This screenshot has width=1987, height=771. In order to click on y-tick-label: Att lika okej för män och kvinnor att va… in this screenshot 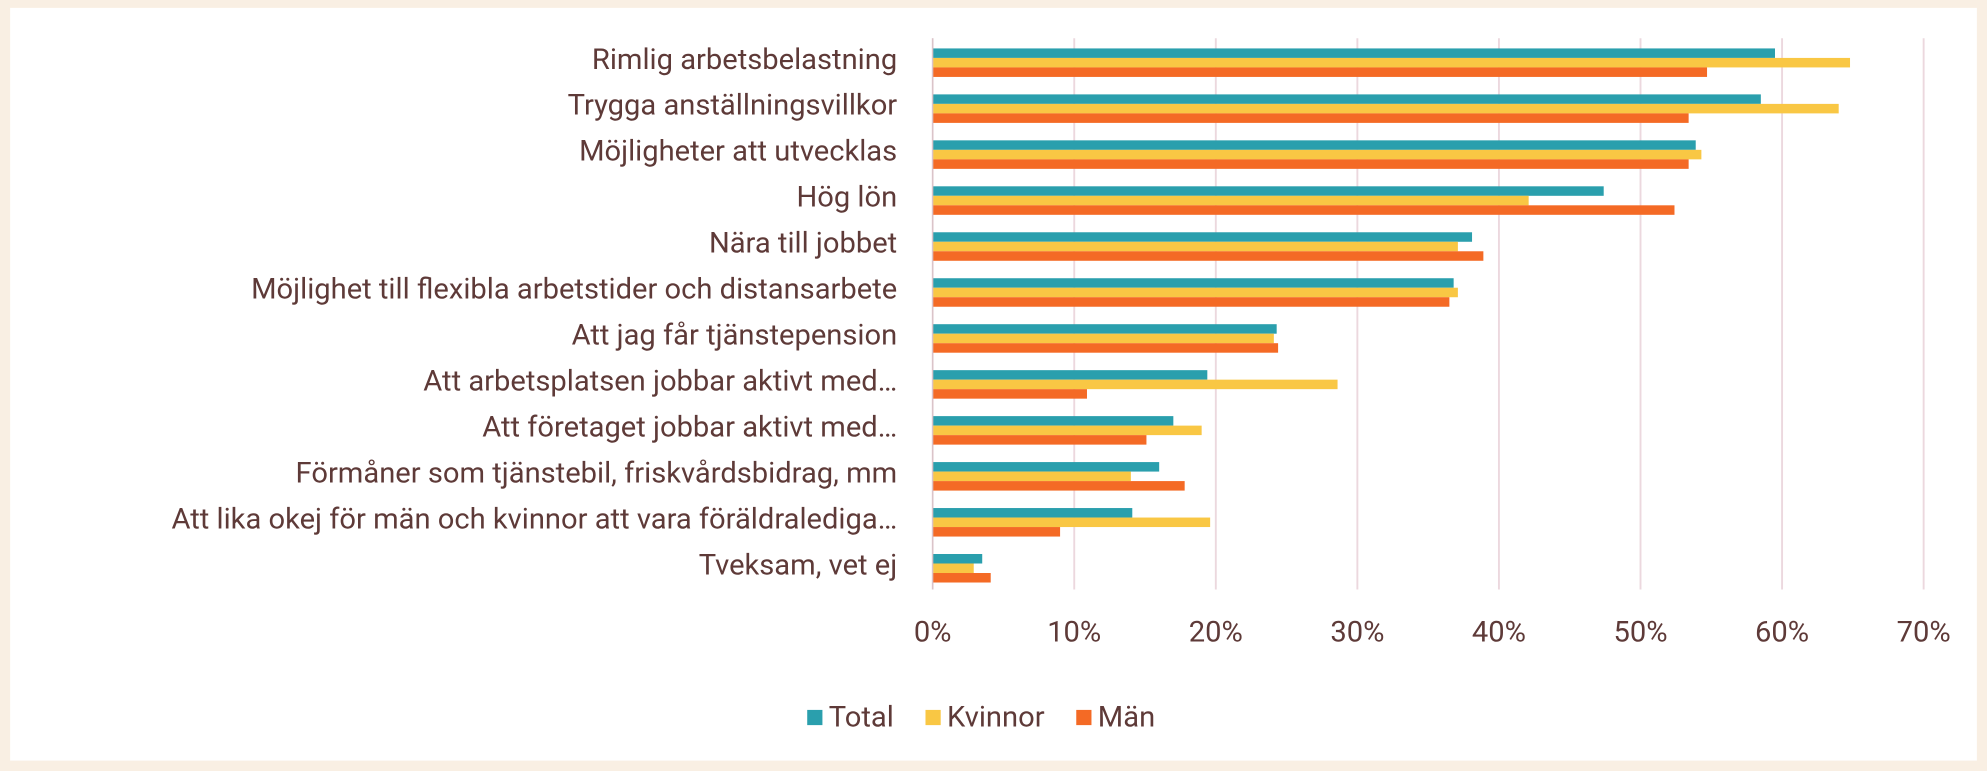, I will do `click(534, 519)`.